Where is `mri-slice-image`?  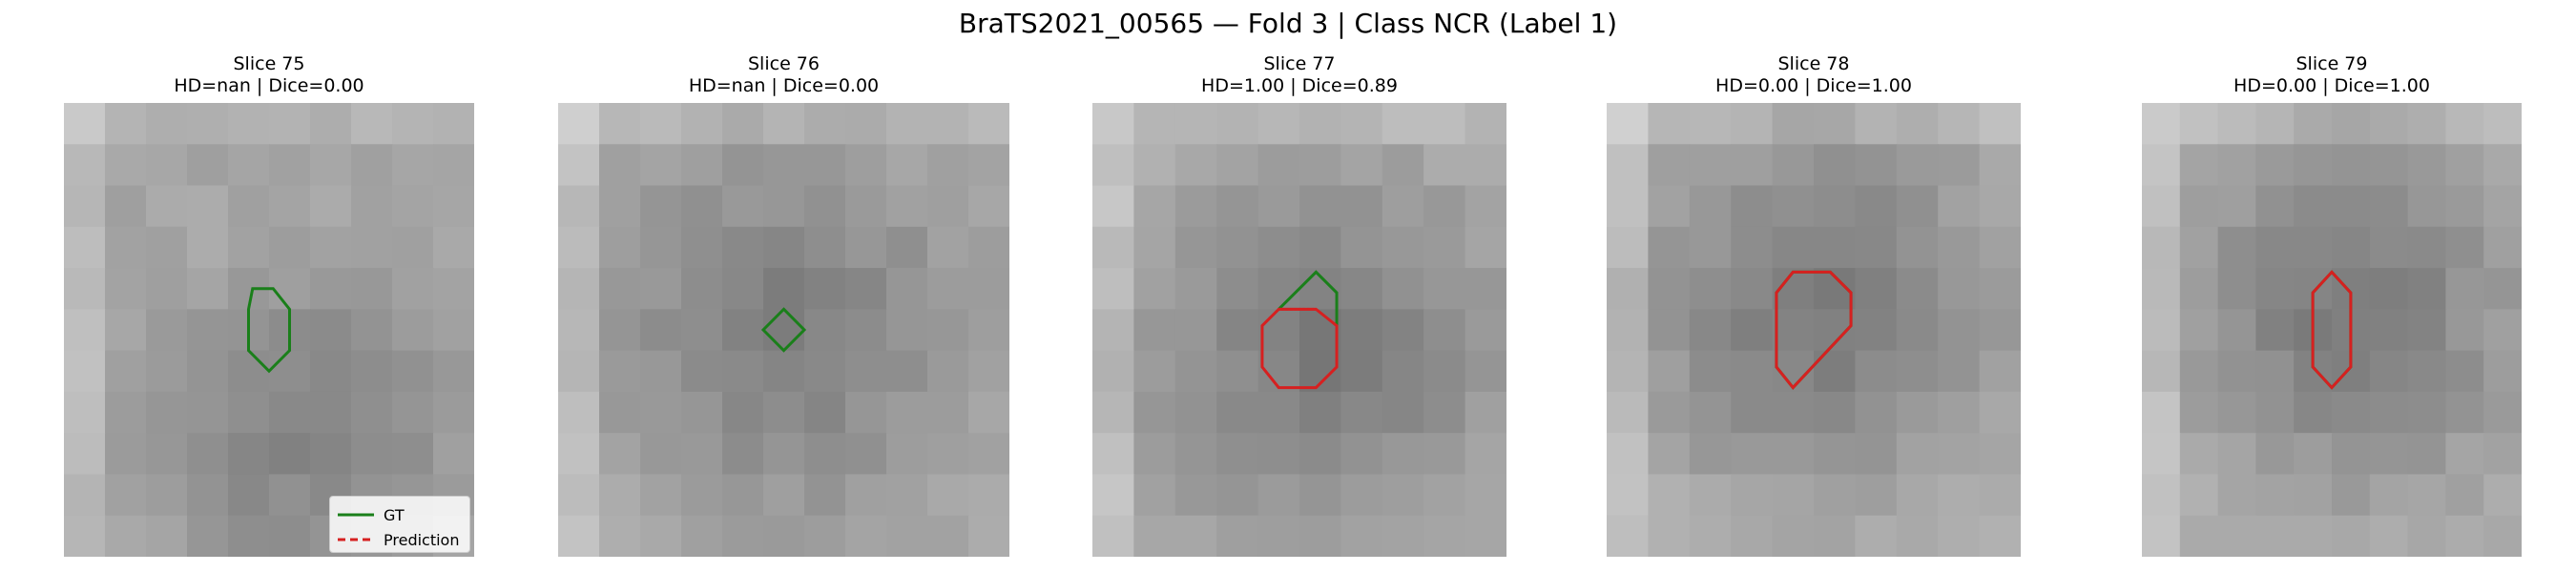
mri-slice-image is located at coordinates (269, 330).